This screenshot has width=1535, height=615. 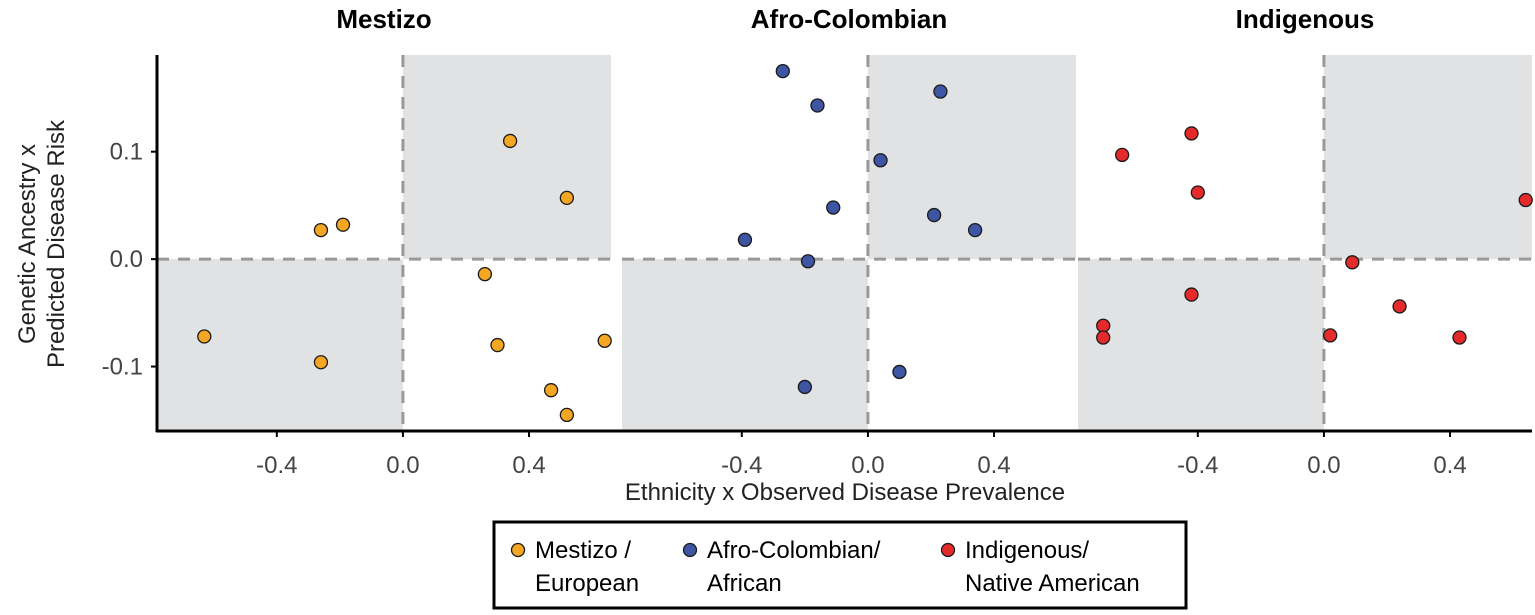 I want to click on y-tick-label: 0.0, so click(x=126, y=259).